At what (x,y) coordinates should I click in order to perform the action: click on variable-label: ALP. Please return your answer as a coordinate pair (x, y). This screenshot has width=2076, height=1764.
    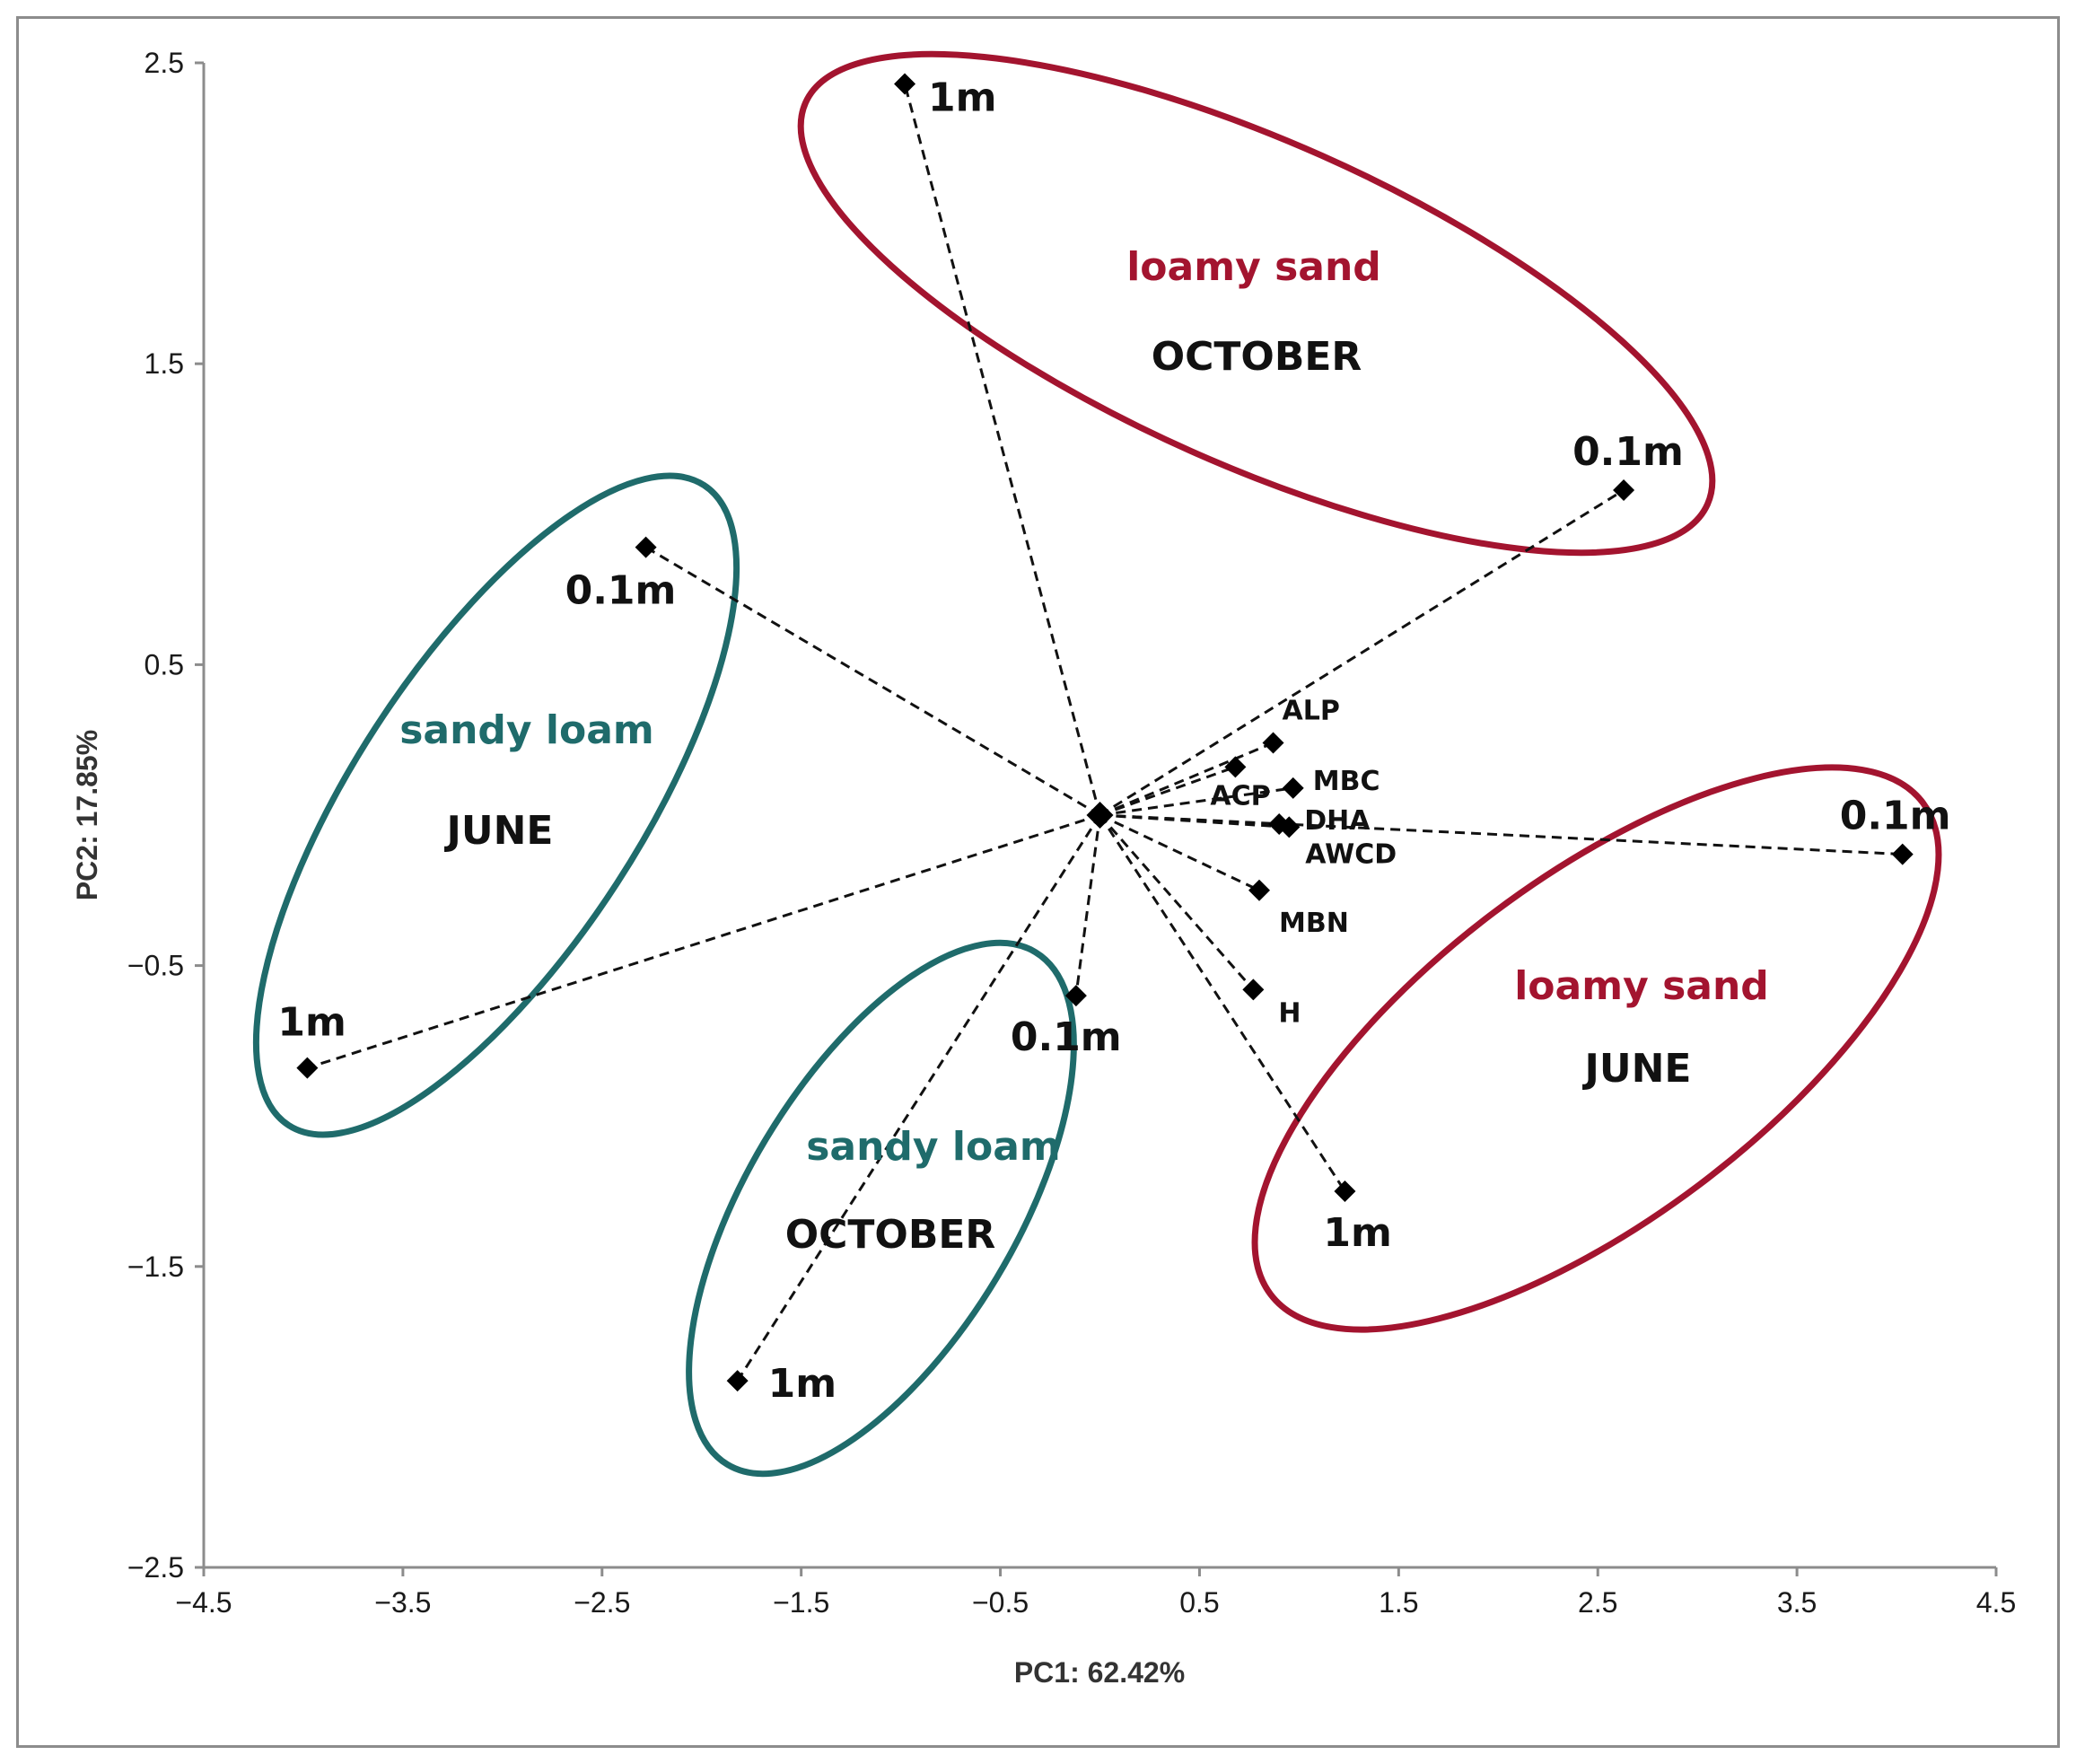
    Looking at the image, I should click on (1311, 712).